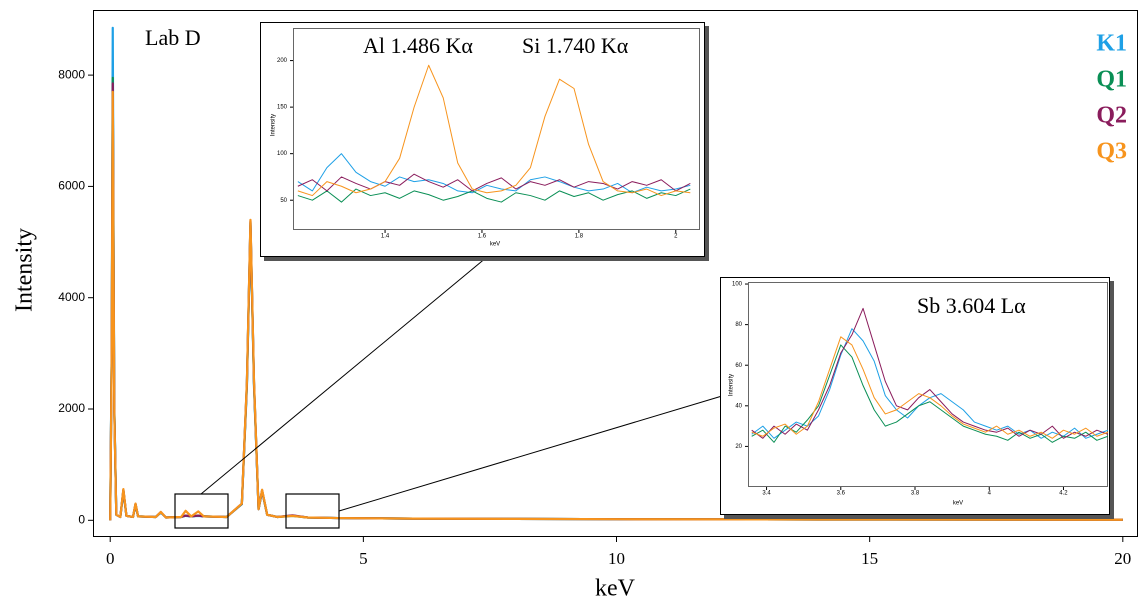  What do you see at coordinates (766, 494) in the screenshot?
I see `x-tick-label: 3.4` at bounding box center [766, 494].